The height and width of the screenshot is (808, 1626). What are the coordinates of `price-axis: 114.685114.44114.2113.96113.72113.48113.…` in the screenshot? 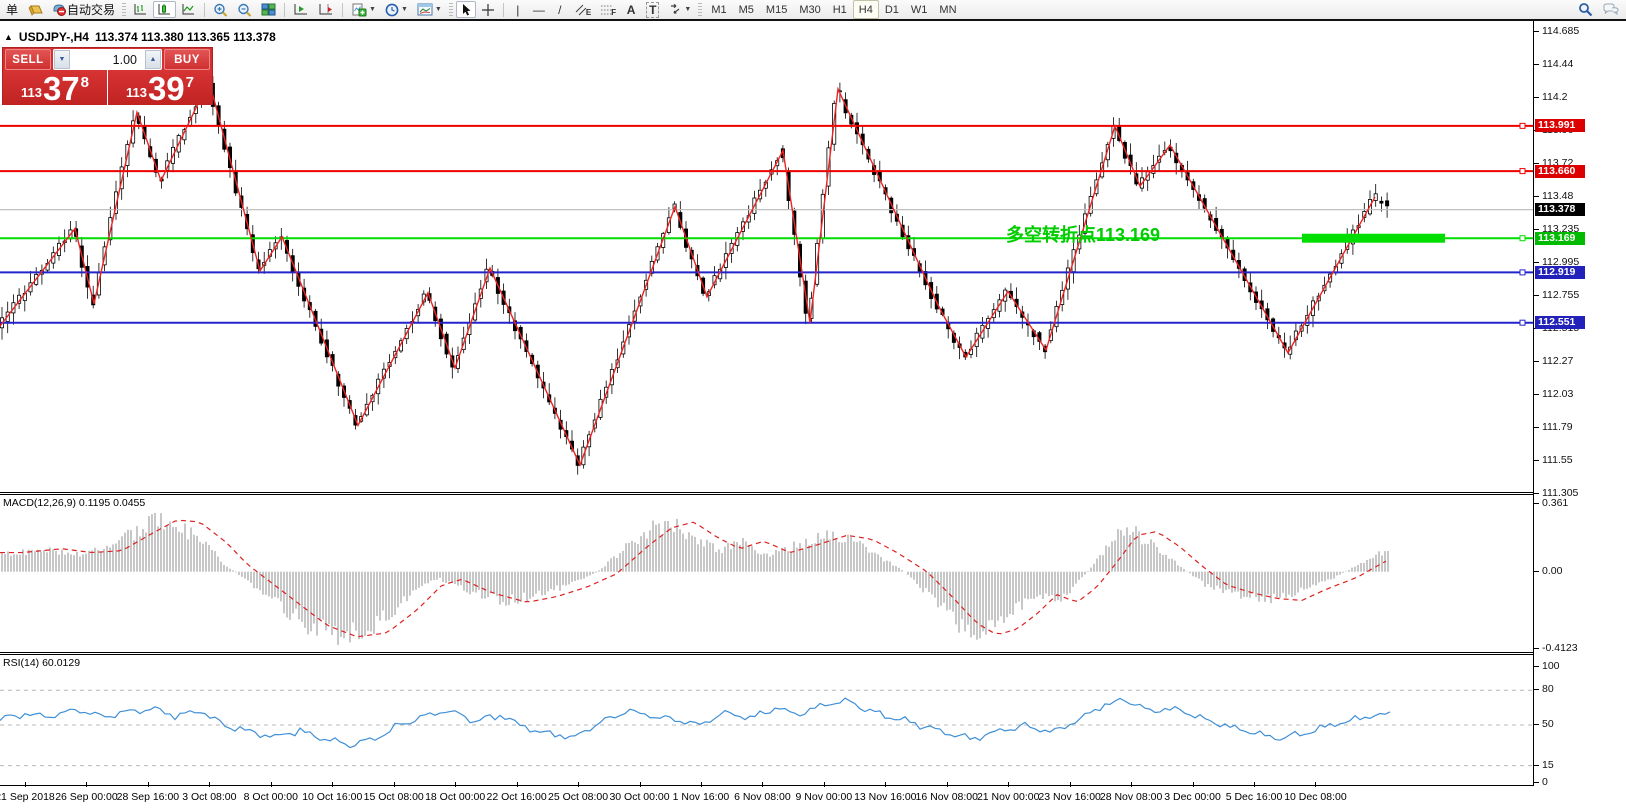 It's located at (1579, 404).